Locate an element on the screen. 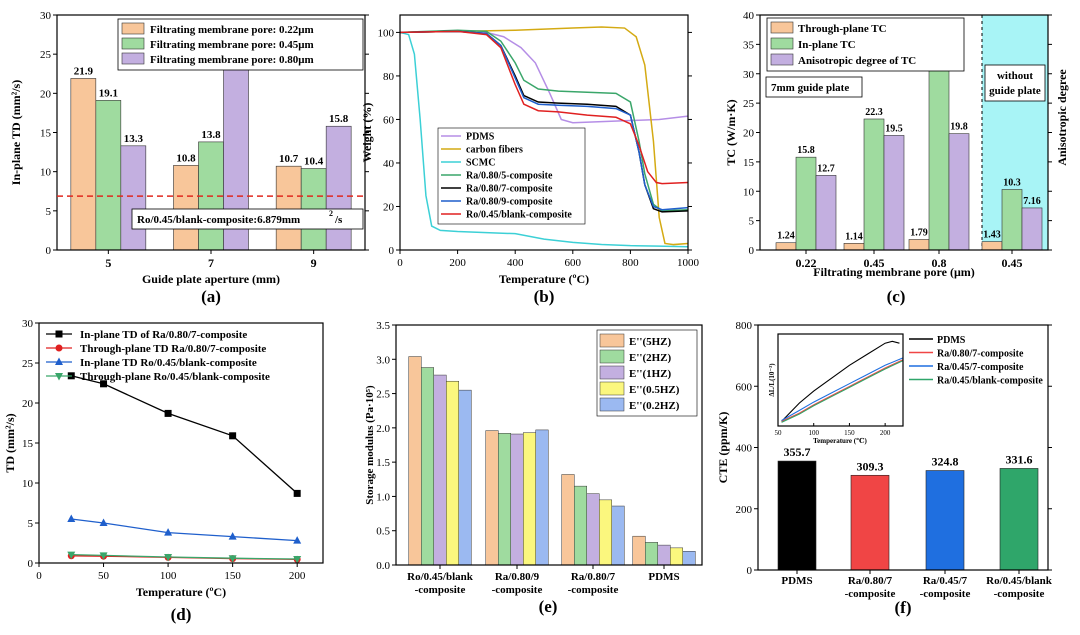  panel-c-x-tick-label: 0.45 is located at coordinates (874, 263).